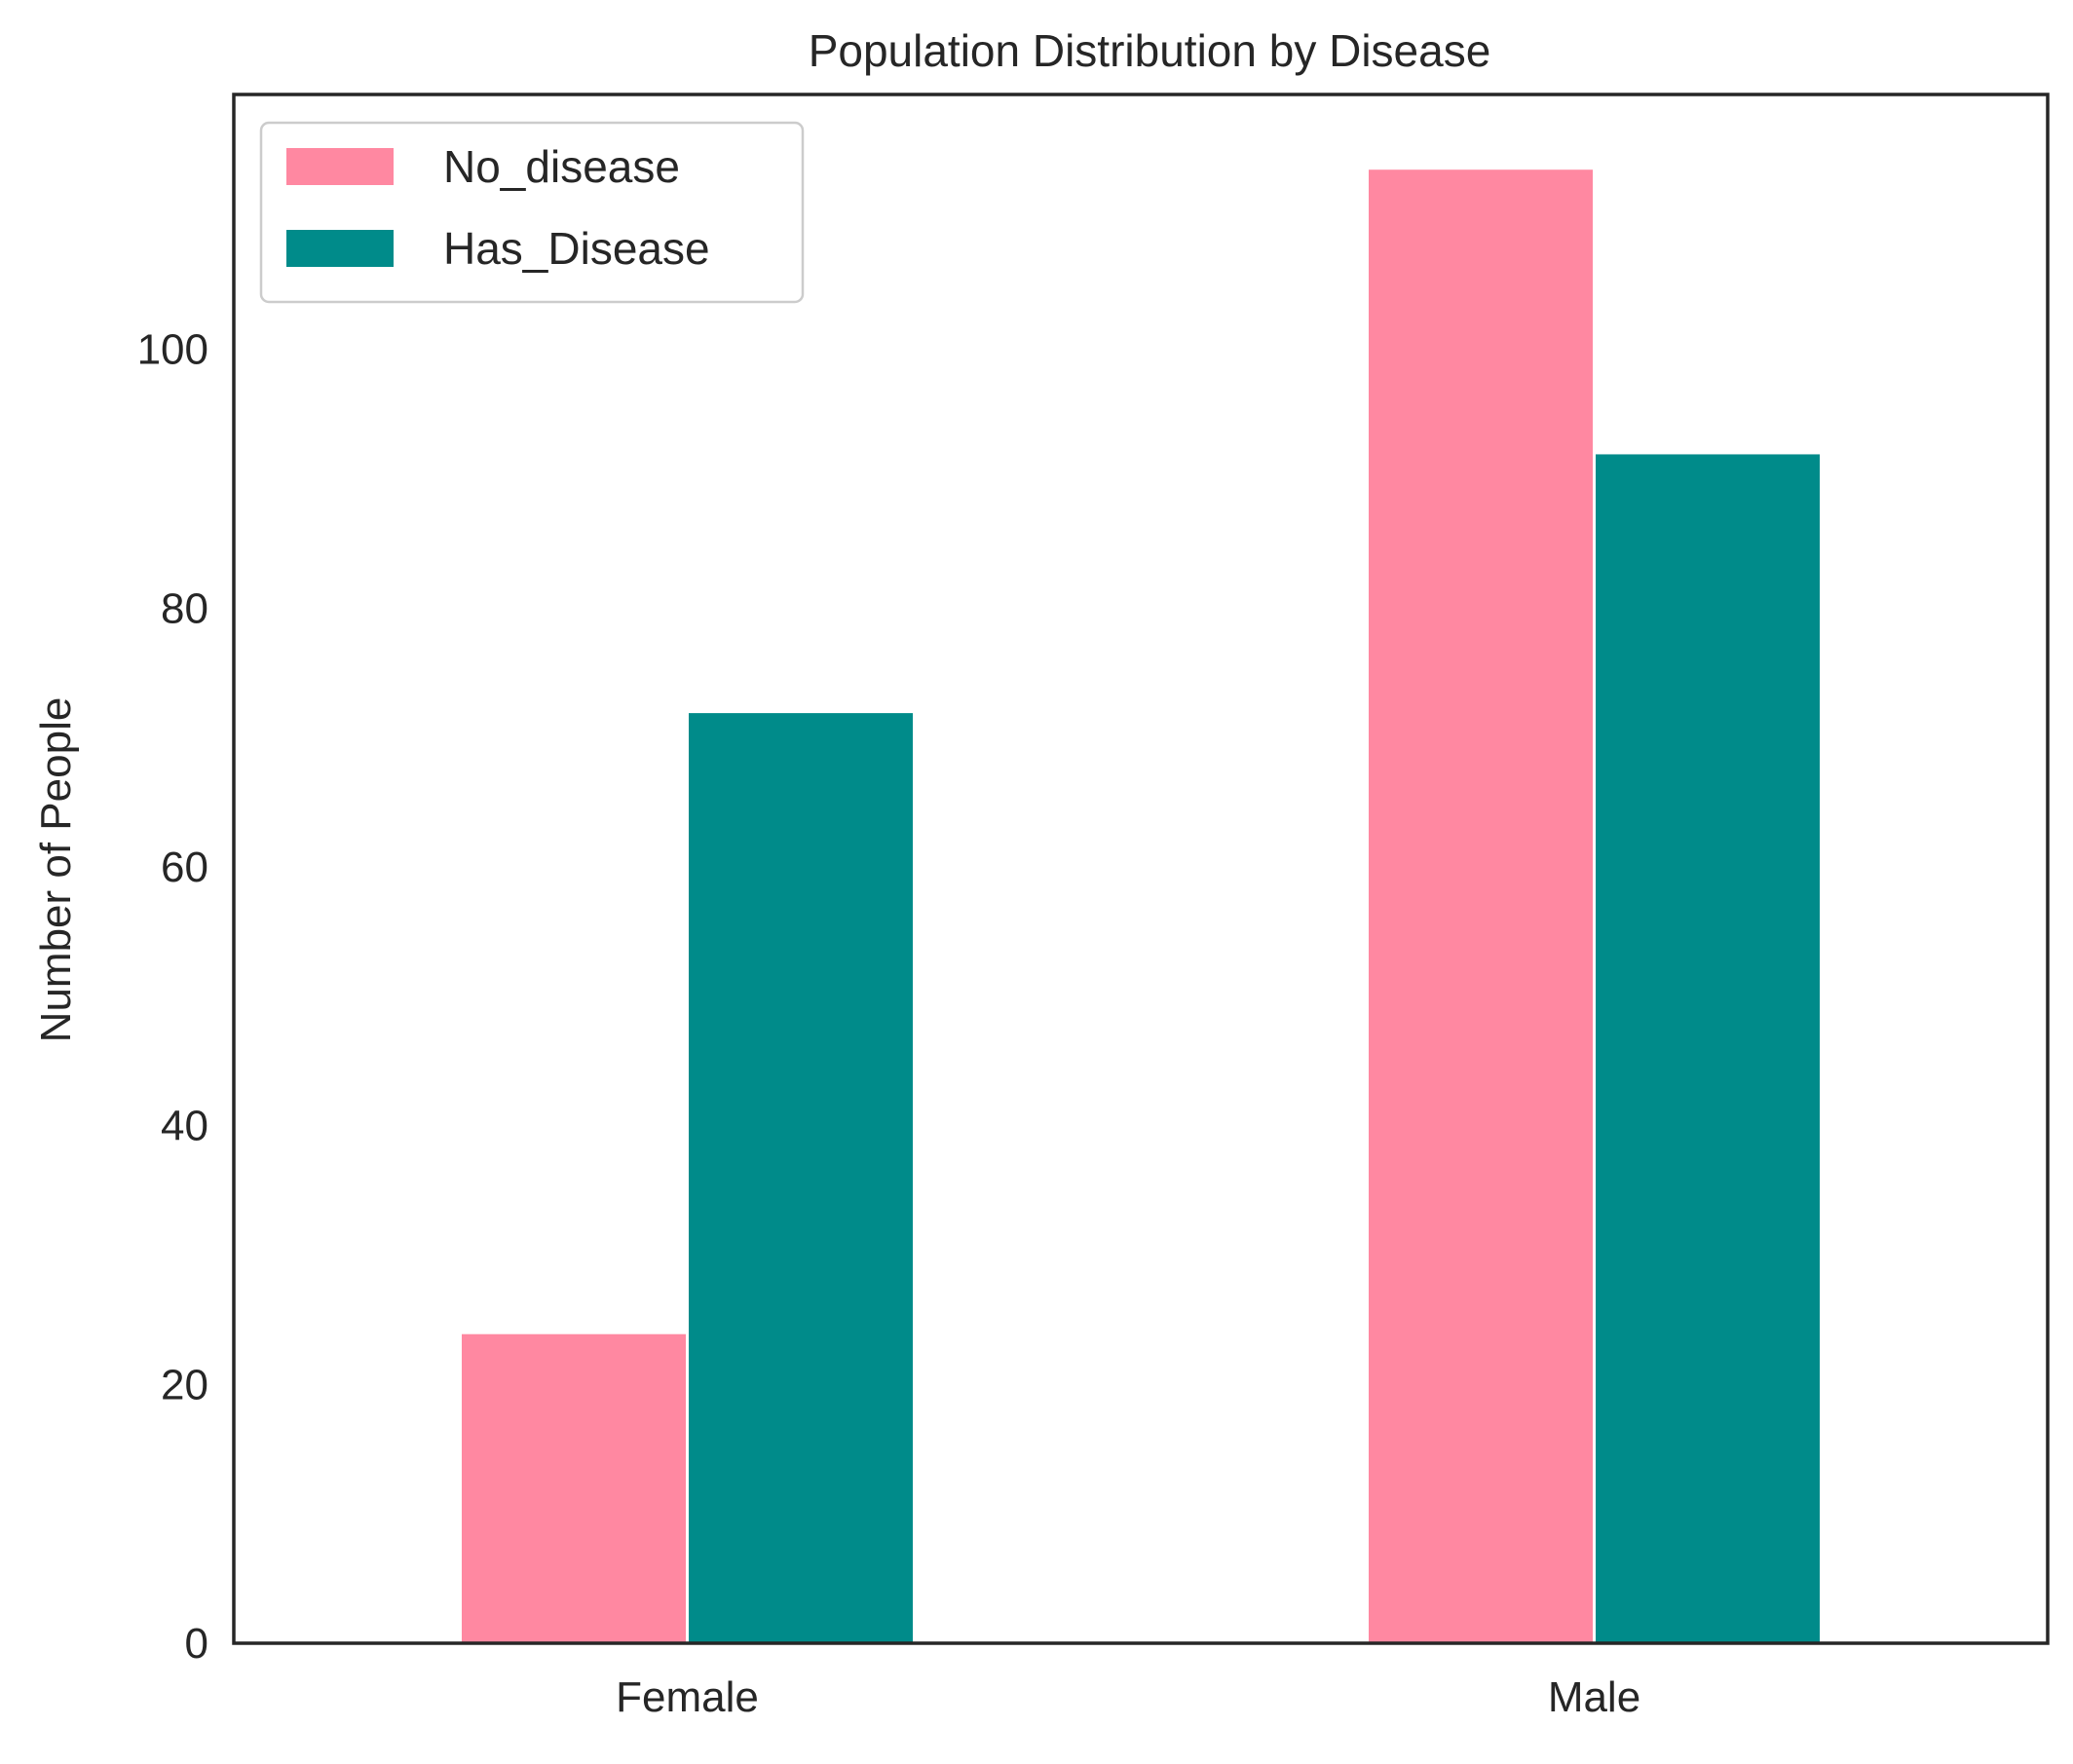 Image resolution: width=2073 pixels, height=1764 pixels. What do you see at coordinates (801, 1177) in the screenshot?
I see `bar-has-disease-female` at bounding box center [801, 1177].